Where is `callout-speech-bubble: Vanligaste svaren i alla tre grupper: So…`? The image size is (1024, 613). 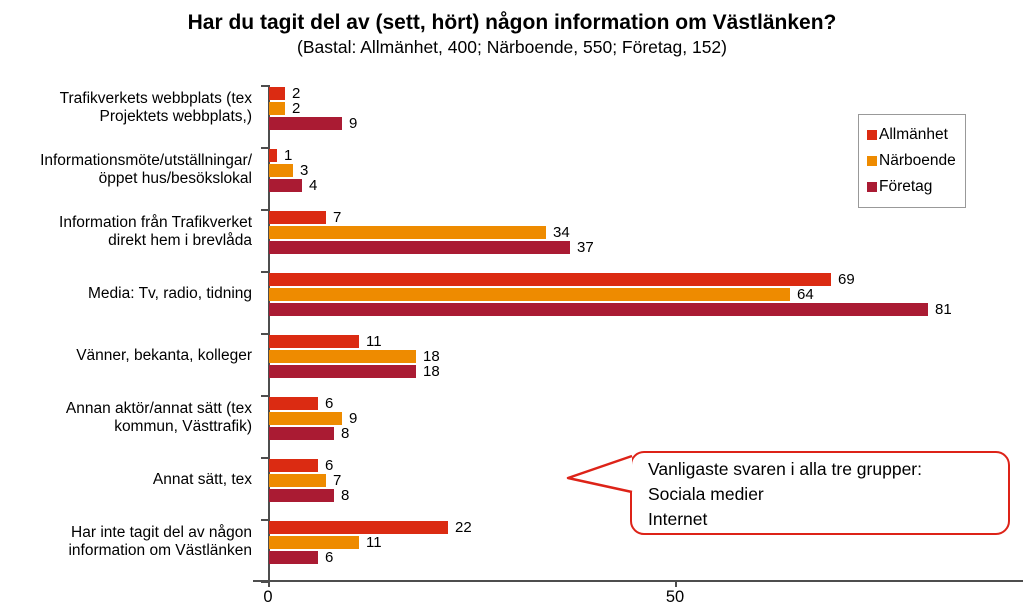
callout-speech-bubble: Vanligaste svaren i alla tre grupper: So… is located at coordinates (820, 493).